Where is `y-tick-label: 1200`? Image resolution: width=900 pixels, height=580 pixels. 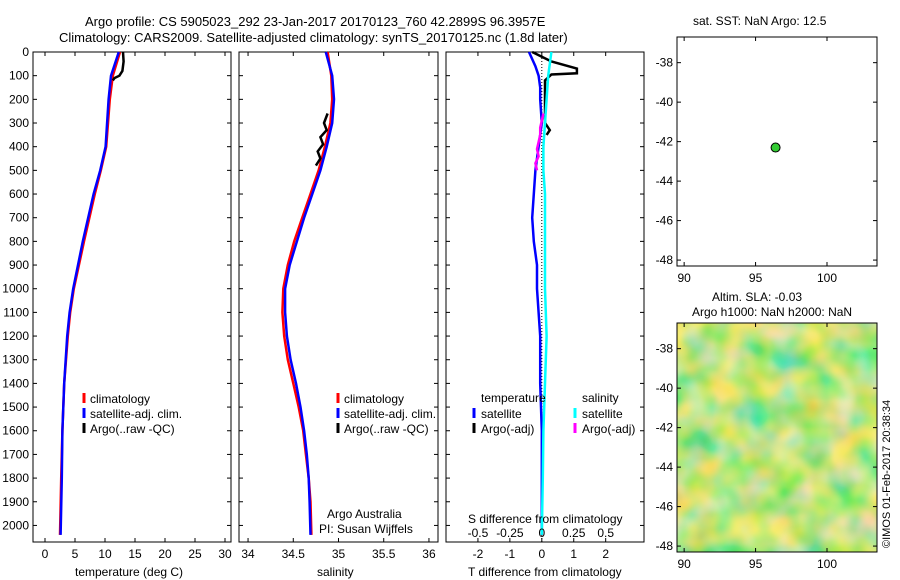
y-tick-label: 1200 is located at coordinates (15, 336).